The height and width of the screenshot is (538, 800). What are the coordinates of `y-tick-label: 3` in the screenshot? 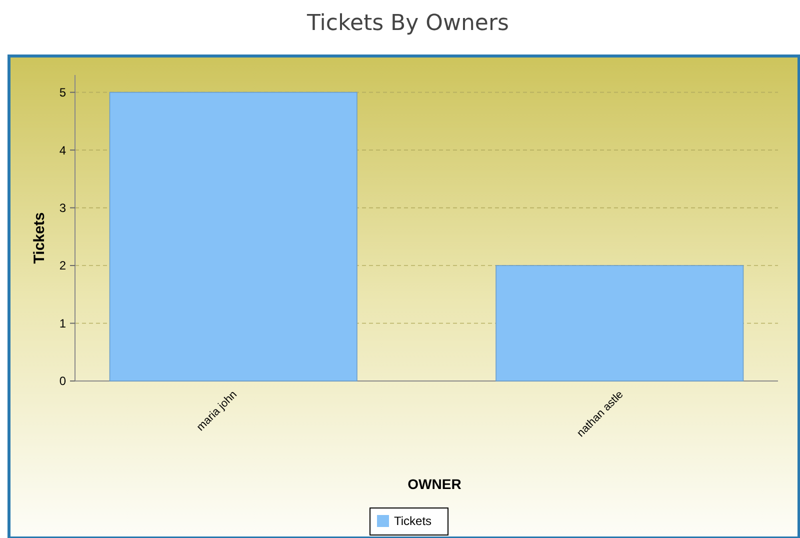 It's located at (62, 207).